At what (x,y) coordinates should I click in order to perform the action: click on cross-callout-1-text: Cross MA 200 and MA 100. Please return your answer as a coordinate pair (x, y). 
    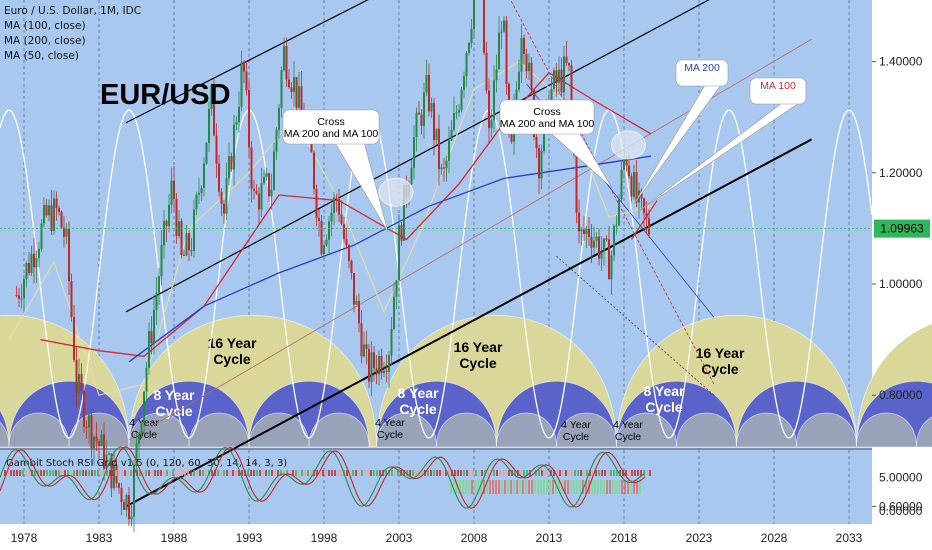
    Looking at the image, I should click on (331, 128).